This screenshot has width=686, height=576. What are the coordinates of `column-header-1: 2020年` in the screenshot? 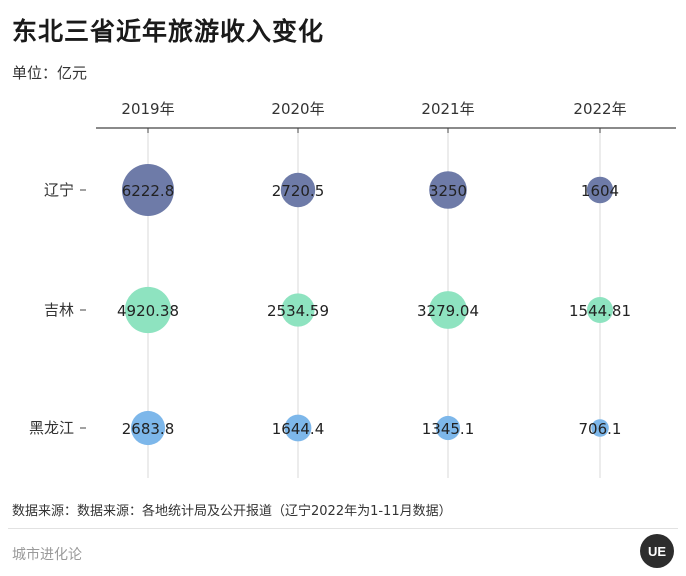 It's located at (297, 109).